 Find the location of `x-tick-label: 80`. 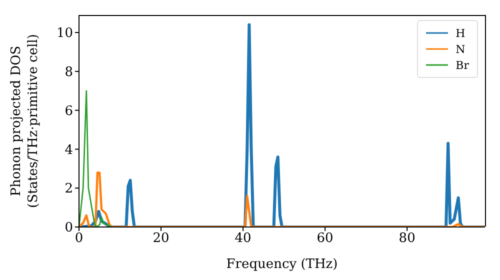

x-tick-label: 80 is located at coordinates (407, 238).